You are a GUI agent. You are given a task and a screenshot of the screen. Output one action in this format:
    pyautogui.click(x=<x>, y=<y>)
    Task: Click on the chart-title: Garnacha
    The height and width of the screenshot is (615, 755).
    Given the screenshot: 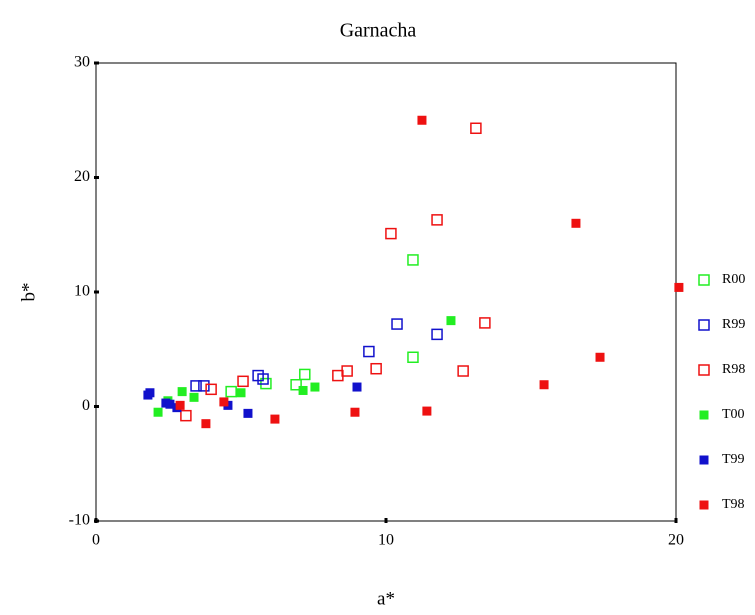 What is the action you would take?
    pyautogui.click(x=378, y=31)
    